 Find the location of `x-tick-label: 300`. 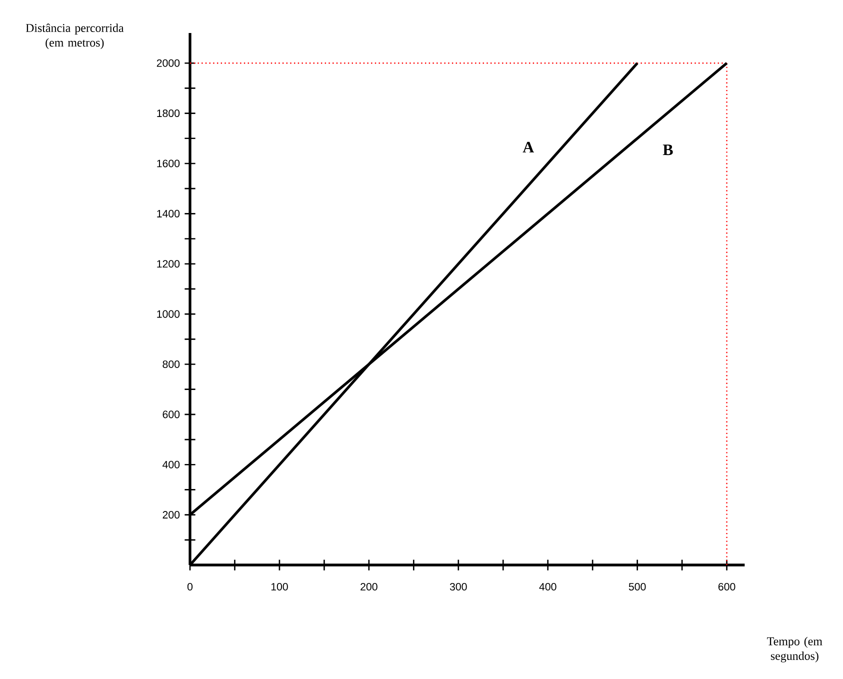

x-tick-label: 300 is located at coordinates (458, 586).